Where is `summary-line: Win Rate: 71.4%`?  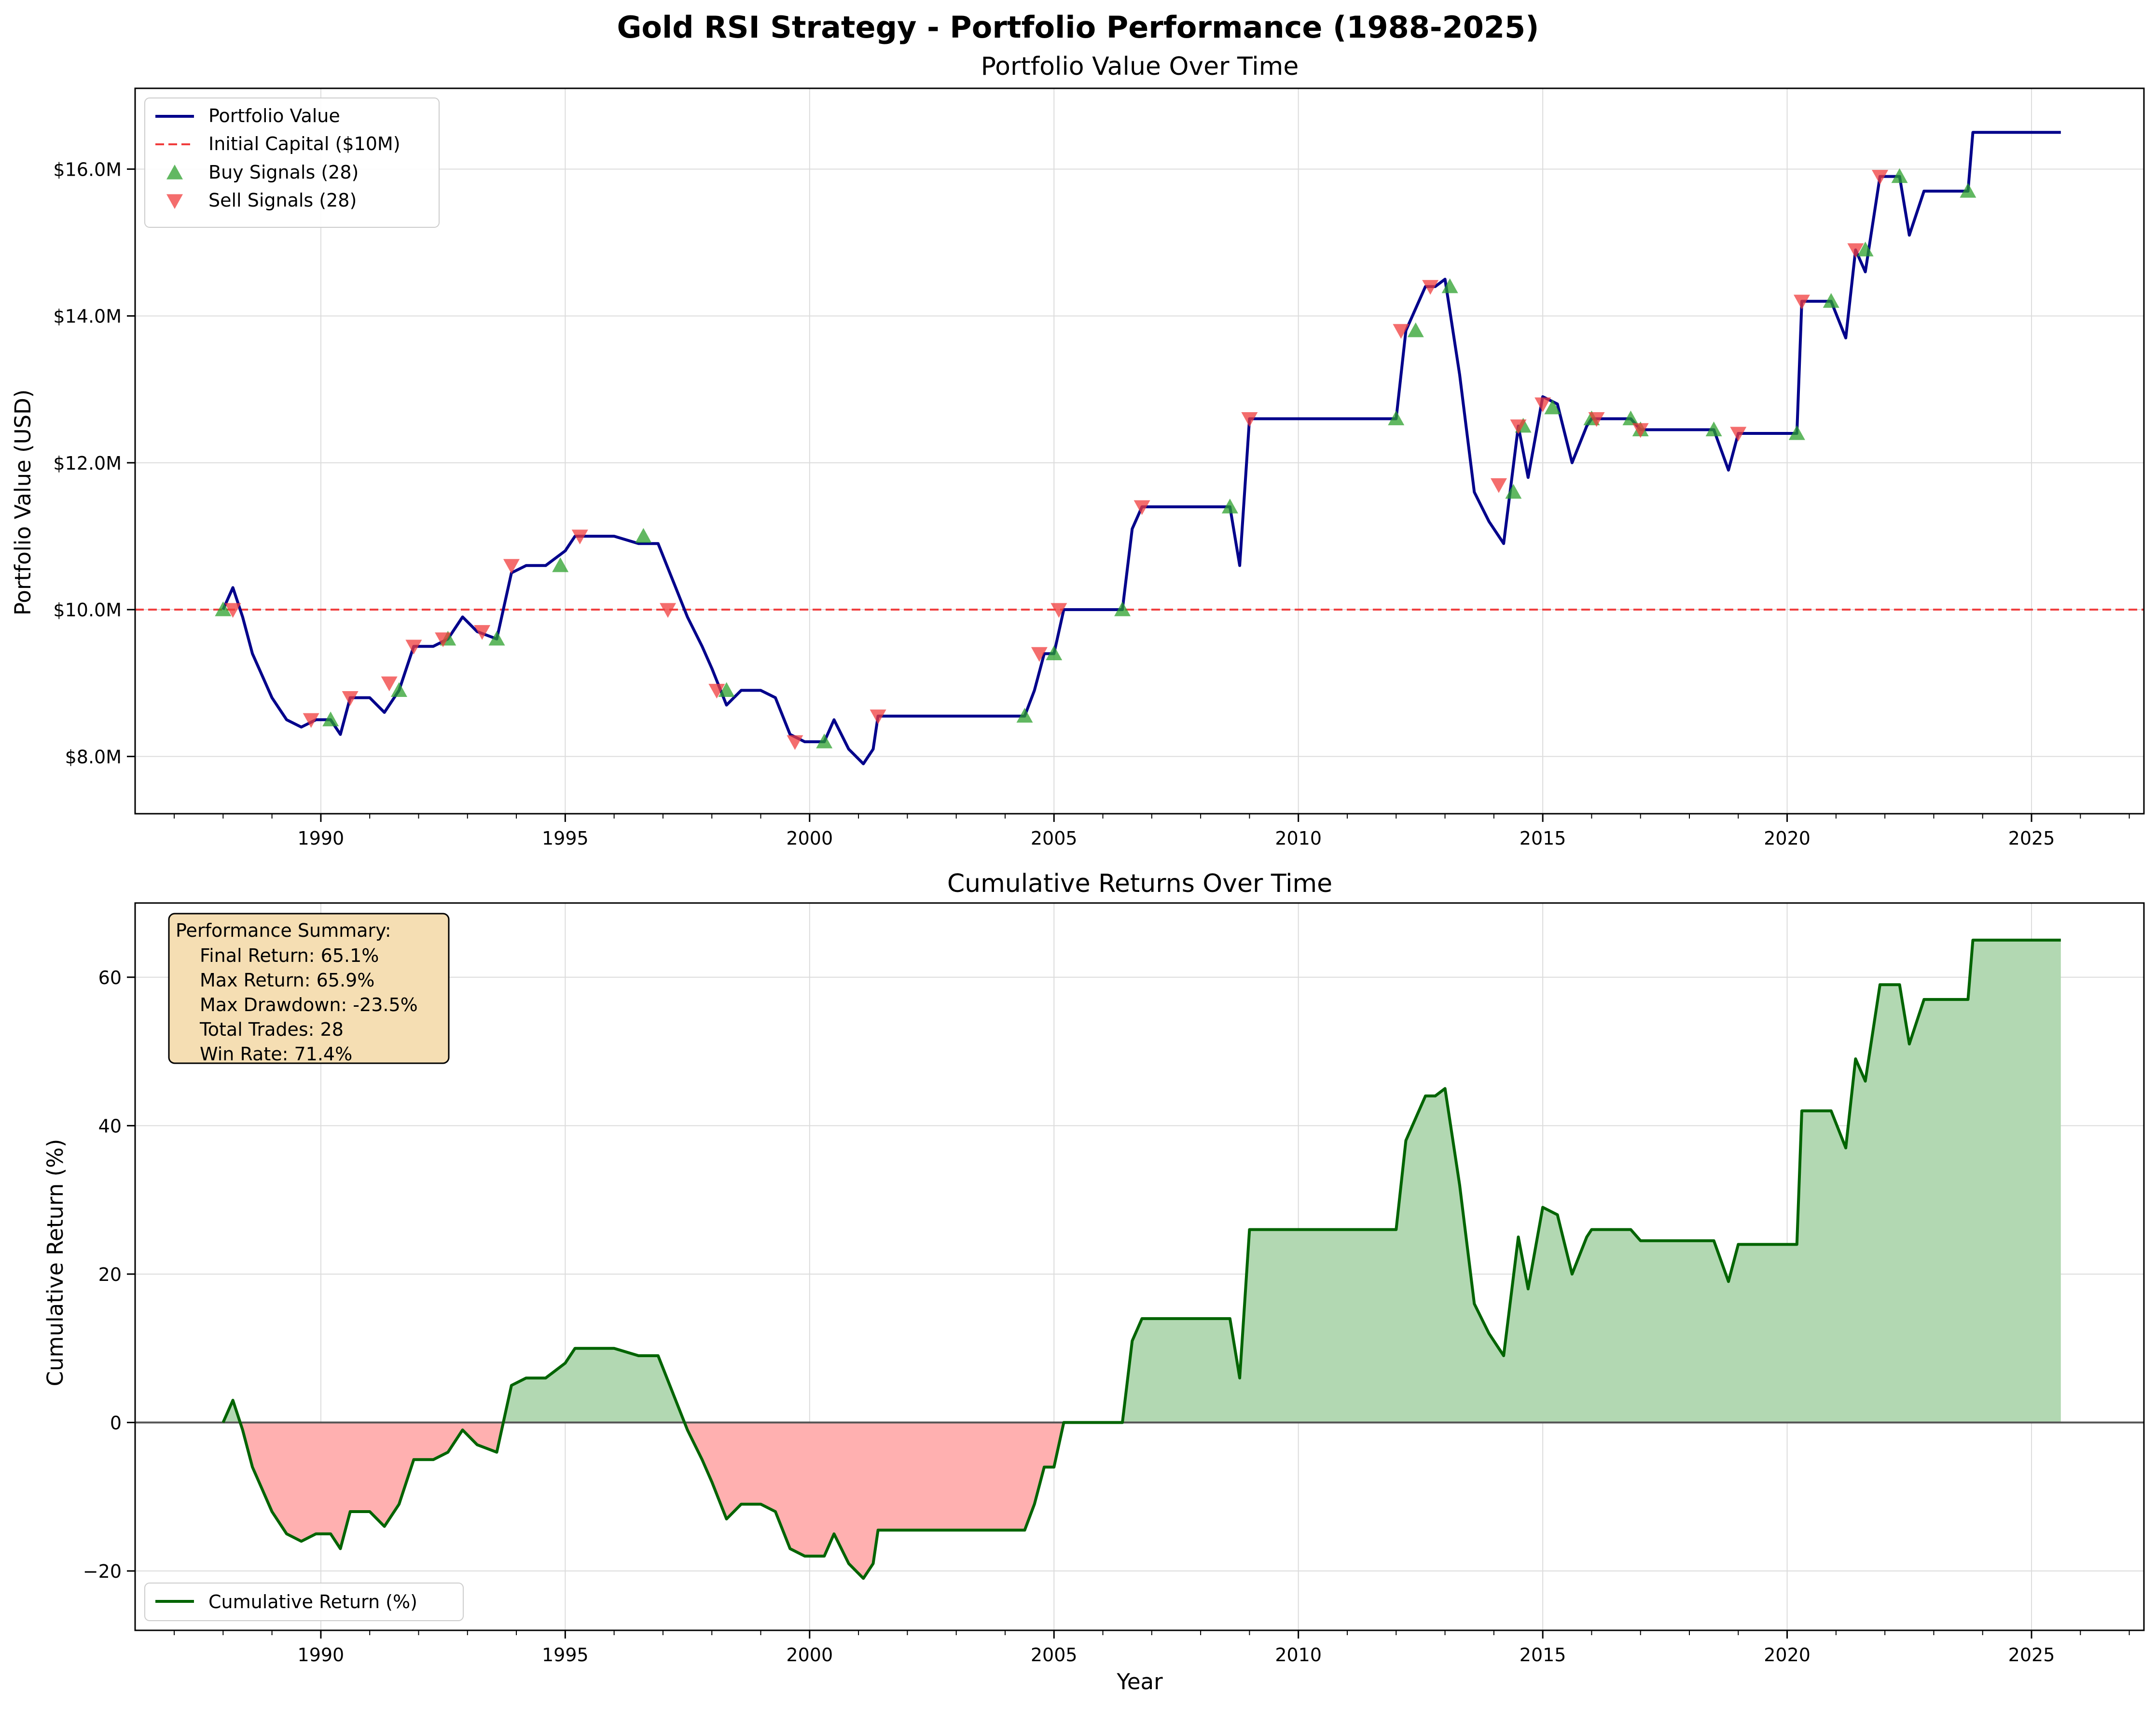 summary-line: Win Rate: 71.4% is located at coordinates (276, 1054).